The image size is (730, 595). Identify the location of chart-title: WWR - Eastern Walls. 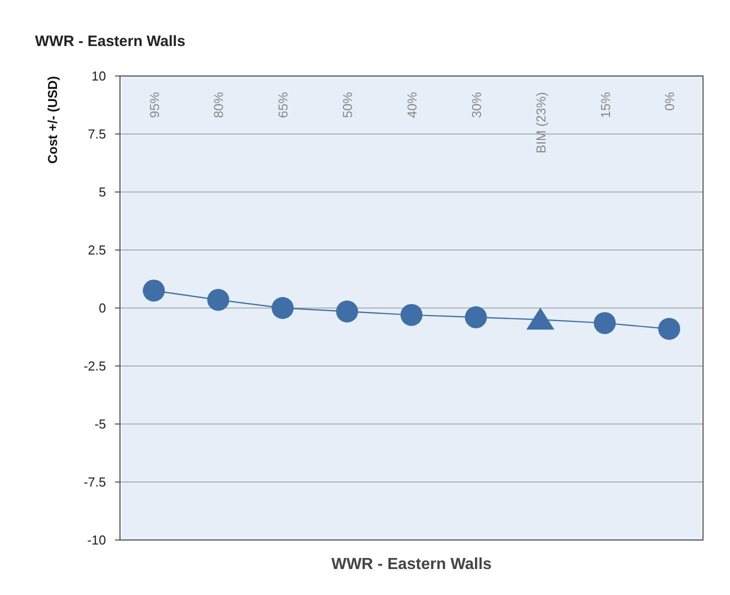
(110, 41).